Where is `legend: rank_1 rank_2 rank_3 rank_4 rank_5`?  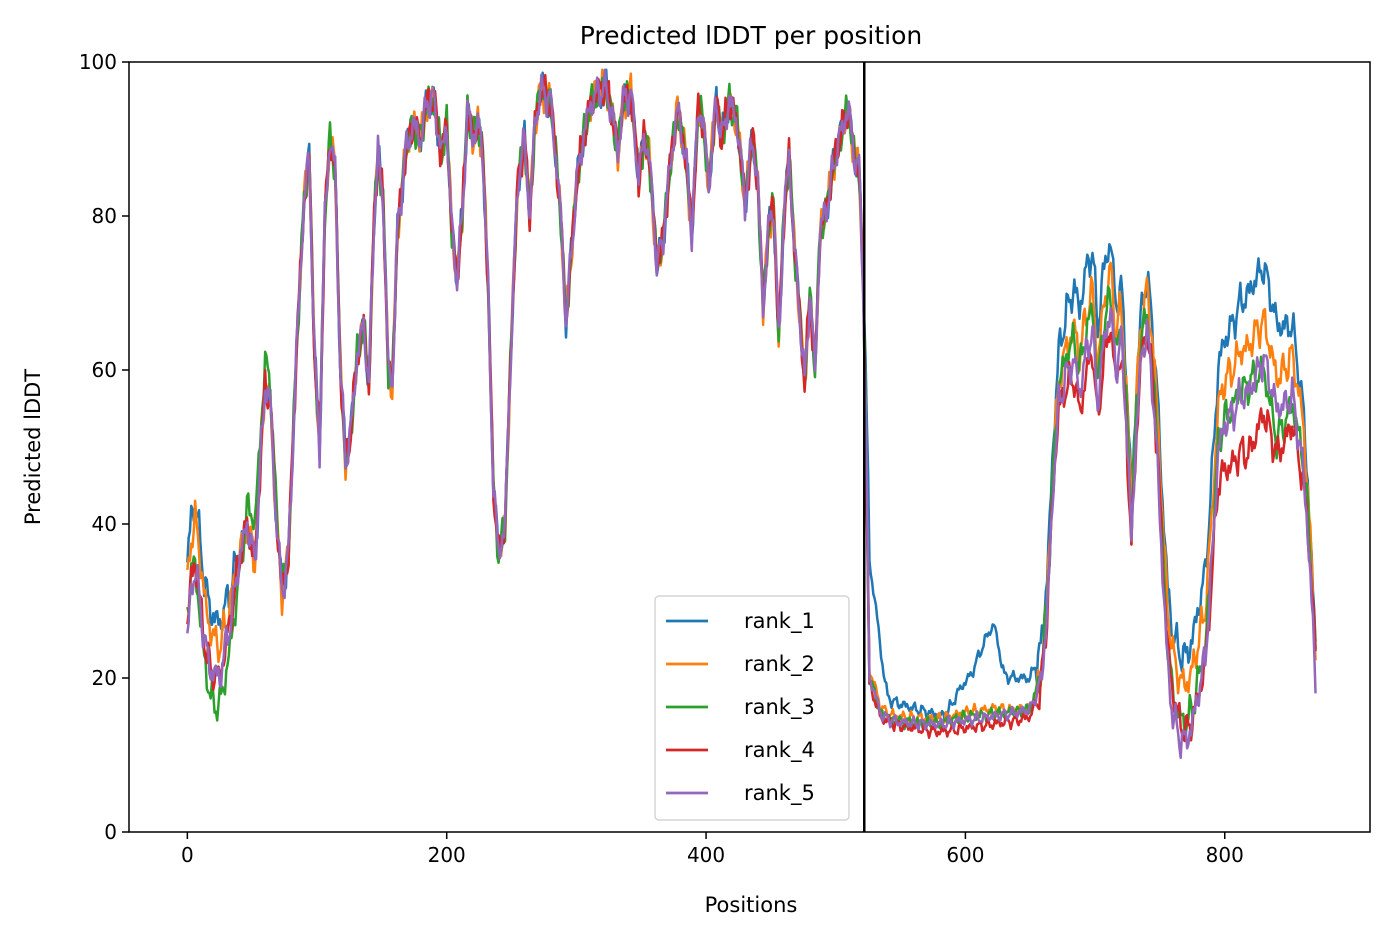 legend: rank_1 rank_2 rank_3 rank_4 rank_5 is located at coordinates (752, 708).